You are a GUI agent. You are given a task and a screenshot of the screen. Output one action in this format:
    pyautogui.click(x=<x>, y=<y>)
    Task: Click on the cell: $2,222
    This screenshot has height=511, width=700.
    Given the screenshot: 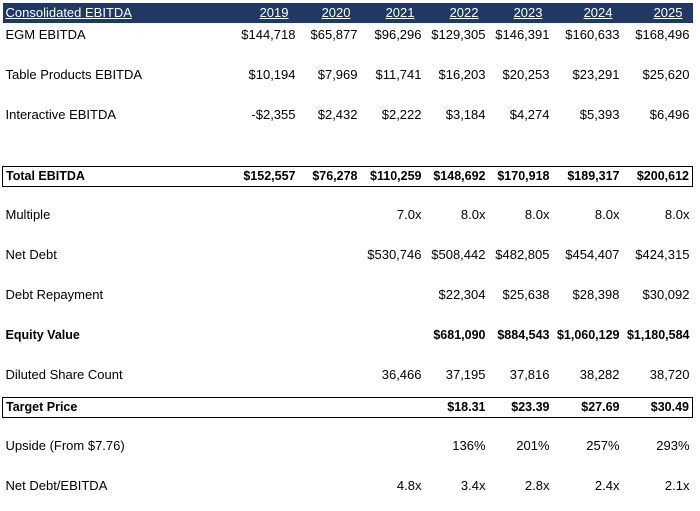 What is the action you would take?
    pyautogui.click(x=401, y=114)
    